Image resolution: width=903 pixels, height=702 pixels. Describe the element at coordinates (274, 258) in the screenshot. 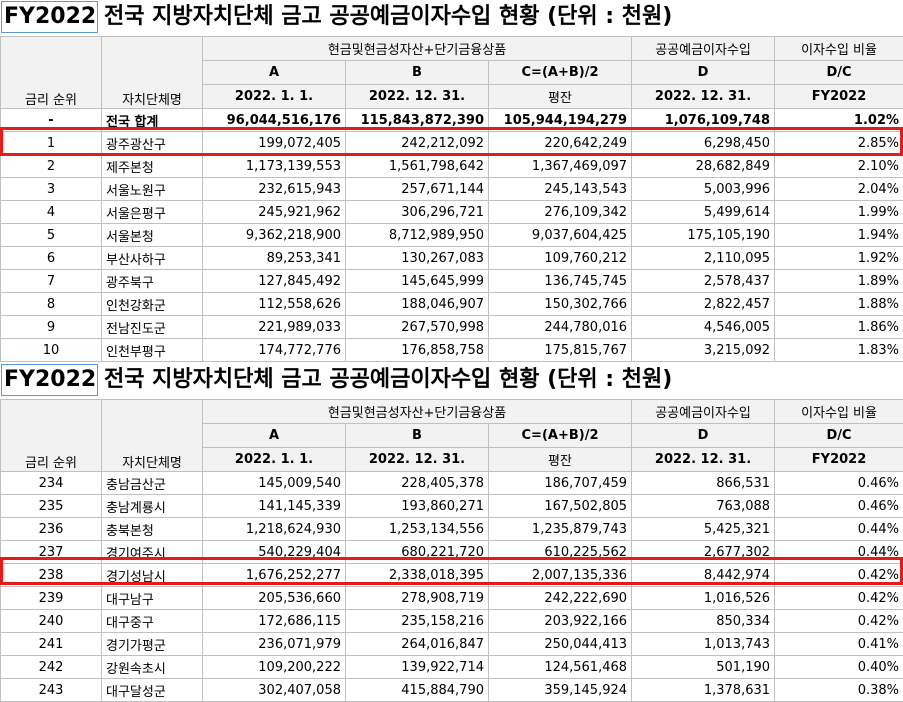

I see `cell-a: 89,253,341` at that location.